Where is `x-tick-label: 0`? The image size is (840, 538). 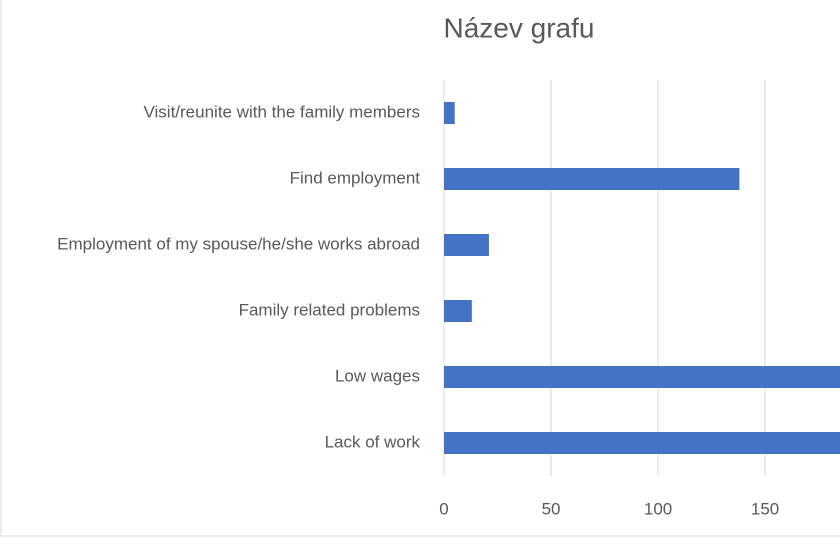 x-tick-label: 0 is located at coordinates (443, 508).